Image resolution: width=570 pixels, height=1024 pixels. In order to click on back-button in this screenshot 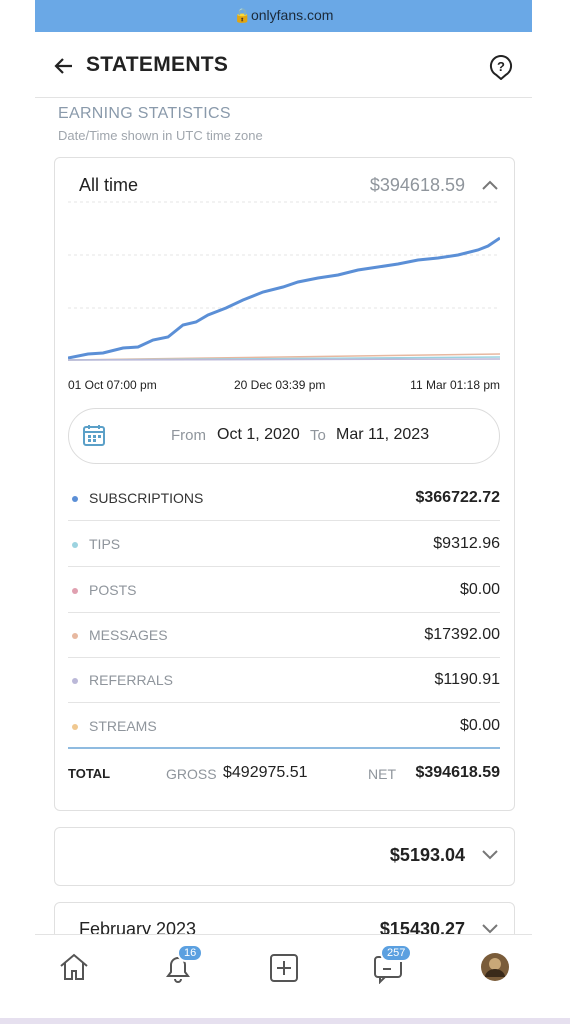, I will do `click(64, 66)`.